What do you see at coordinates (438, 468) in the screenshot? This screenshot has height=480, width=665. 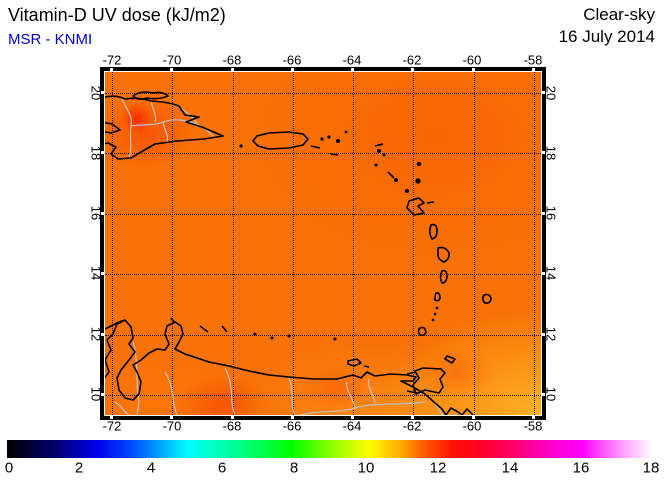 I see `colorbar-tick-label: 12` at bounding box center [438, 468].